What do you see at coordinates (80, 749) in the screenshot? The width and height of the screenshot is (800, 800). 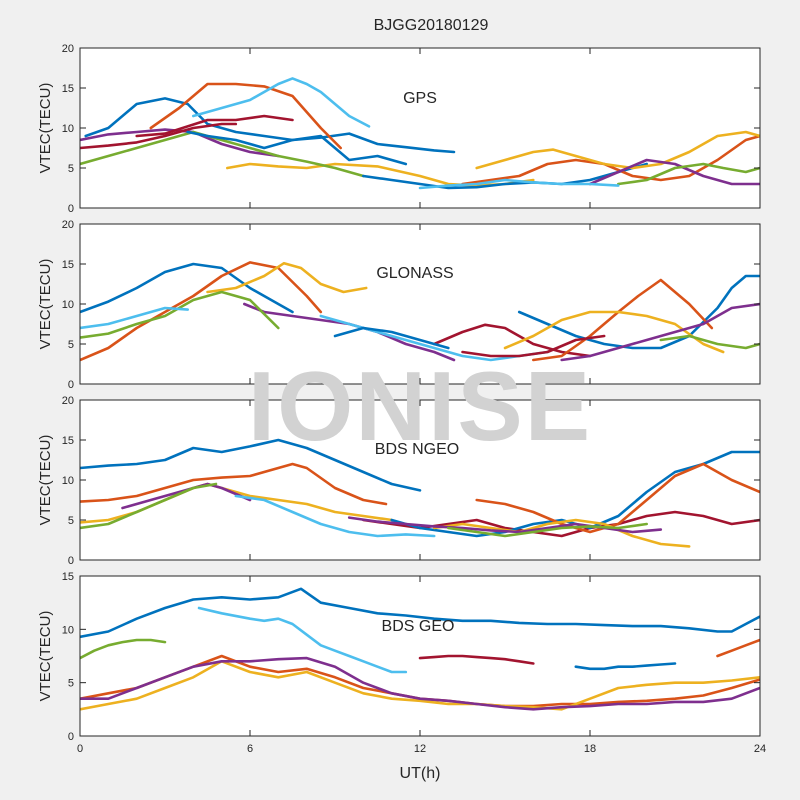 I see `x-tick-label: 0` at bounding box center [80, 749].